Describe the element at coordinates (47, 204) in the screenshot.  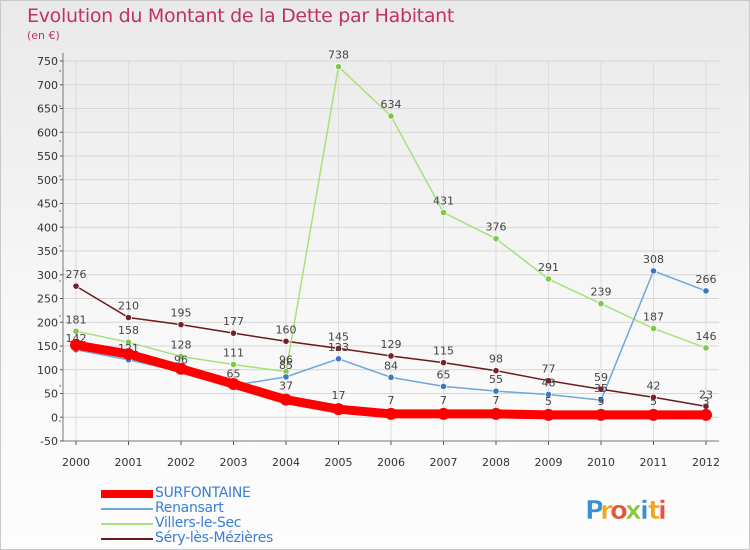
I see `y-tick-label: 450` at that location.